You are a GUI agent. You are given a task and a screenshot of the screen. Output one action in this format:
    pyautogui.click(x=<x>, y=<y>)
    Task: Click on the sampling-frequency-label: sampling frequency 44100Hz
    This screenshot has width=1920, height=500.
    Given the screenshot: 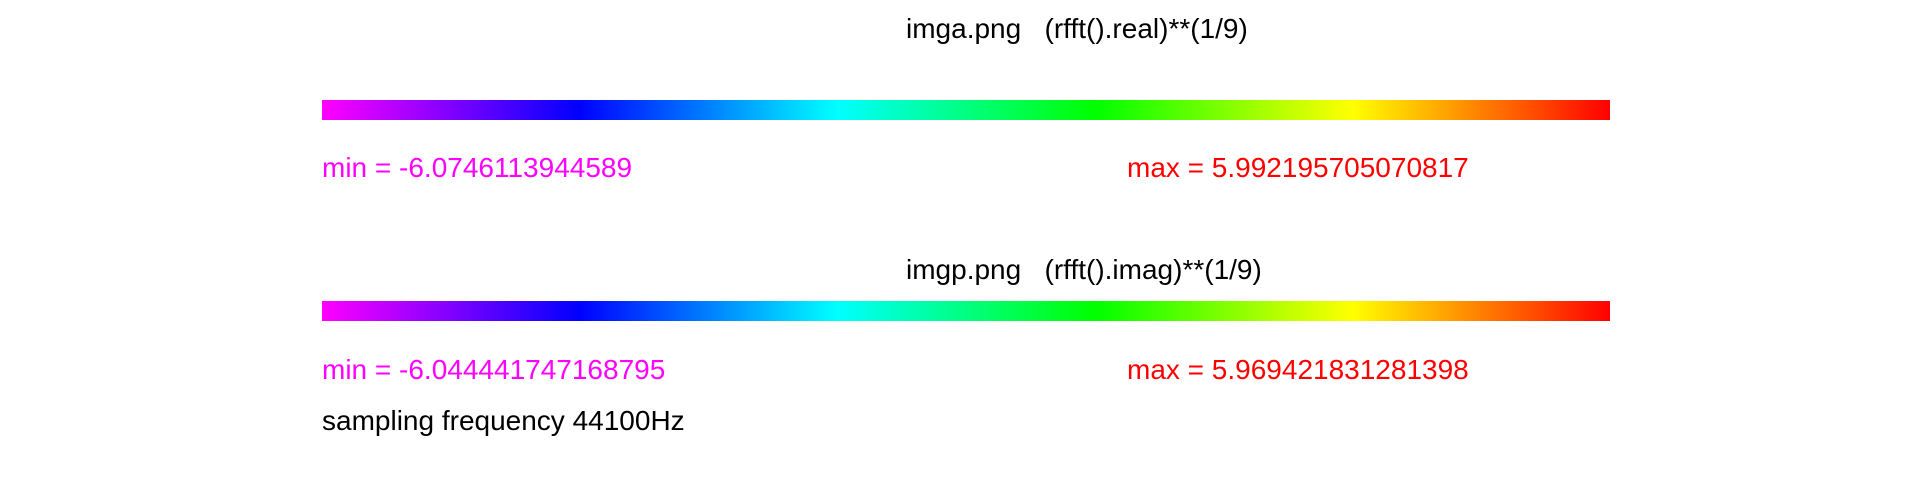 What is the action you would take?
    pyautogui.click(x=503, y=420)
    